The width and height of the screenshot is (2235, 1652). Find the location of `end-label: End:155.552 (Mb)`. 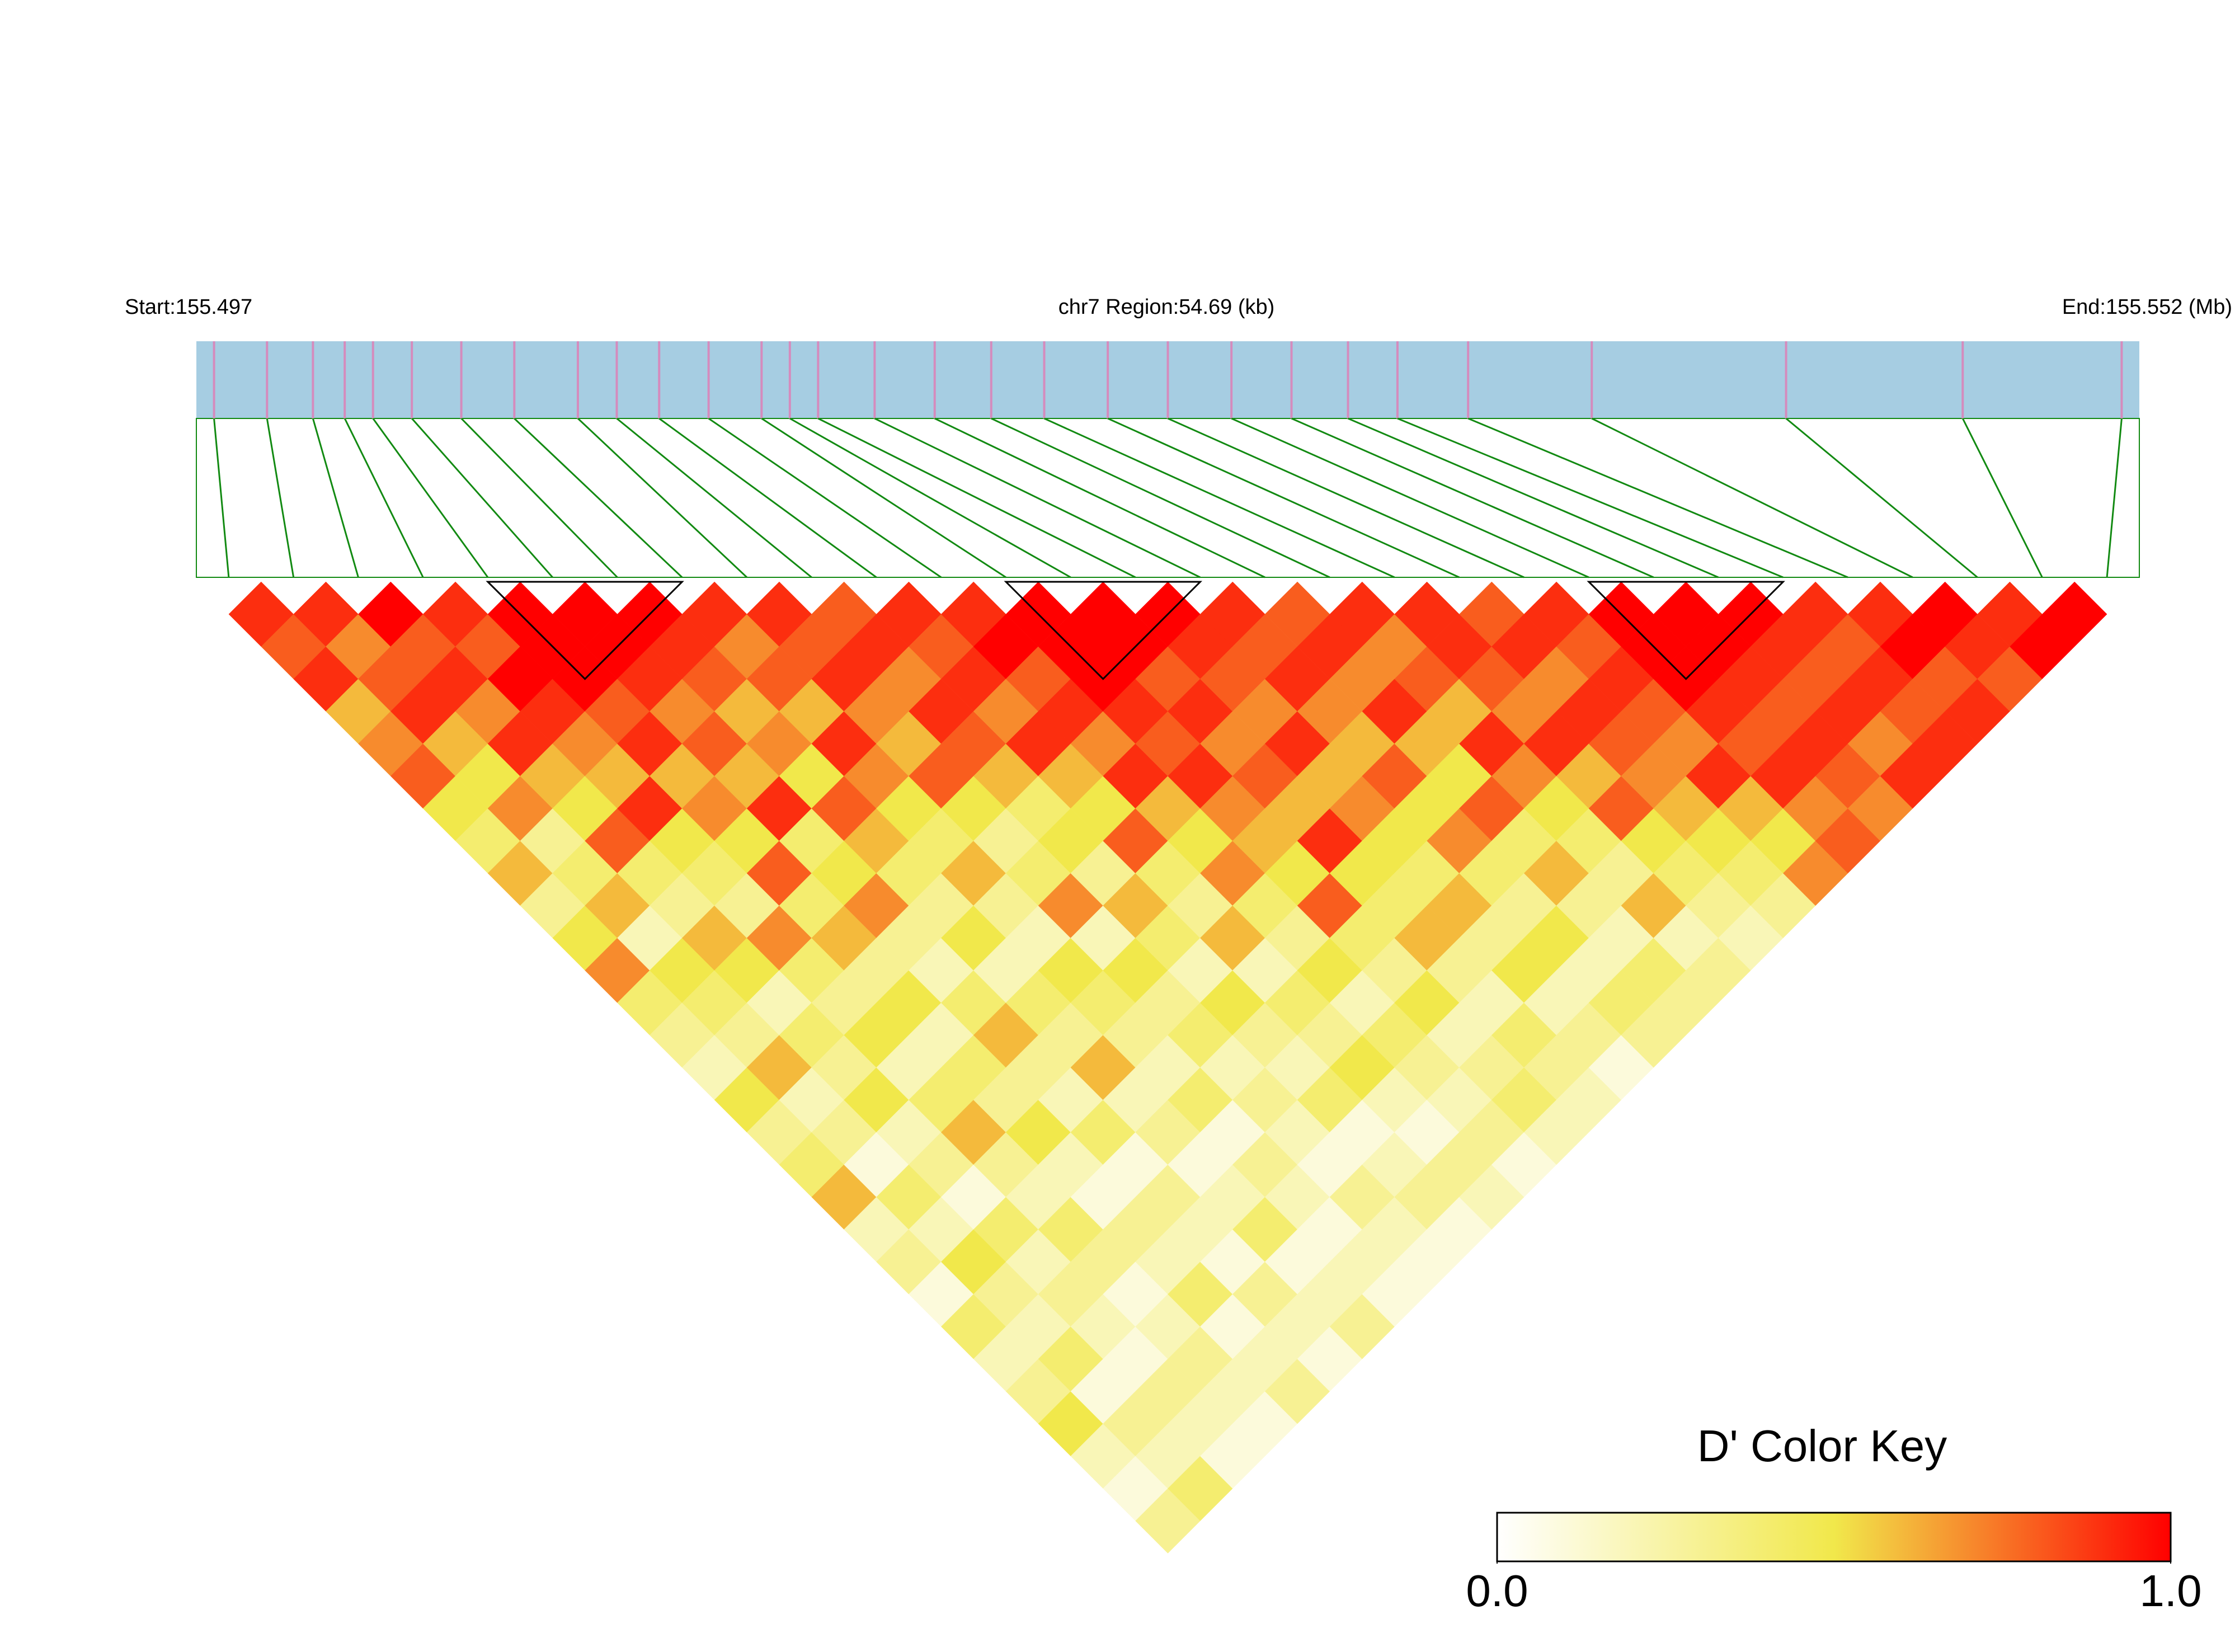

end-label: End:155.552 (Mb) is located at coordinates (2147, 307).